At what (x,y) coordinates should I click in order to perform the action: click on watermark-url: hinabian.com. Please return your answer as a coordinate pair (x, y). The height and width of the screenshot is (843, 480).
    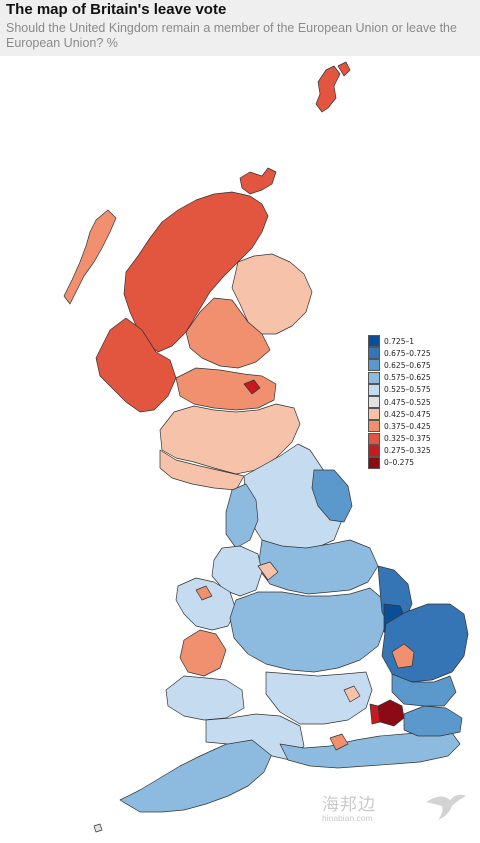
    Looking at the image, I should click on (347, 818).